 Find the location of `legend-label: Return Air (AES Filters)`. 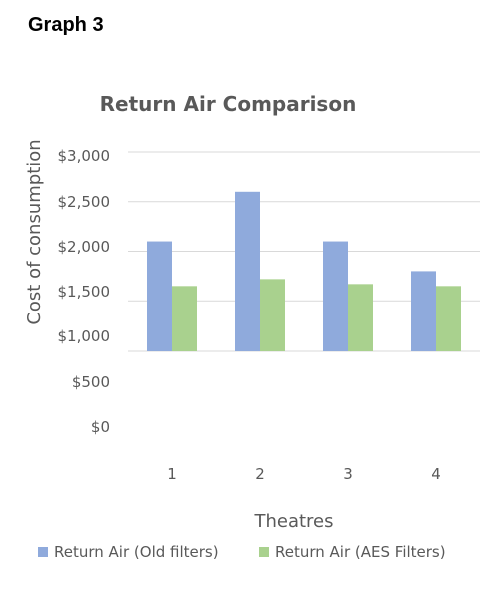

legend-label: Return Air (AES Filters) is located at coordinates (360, 552).